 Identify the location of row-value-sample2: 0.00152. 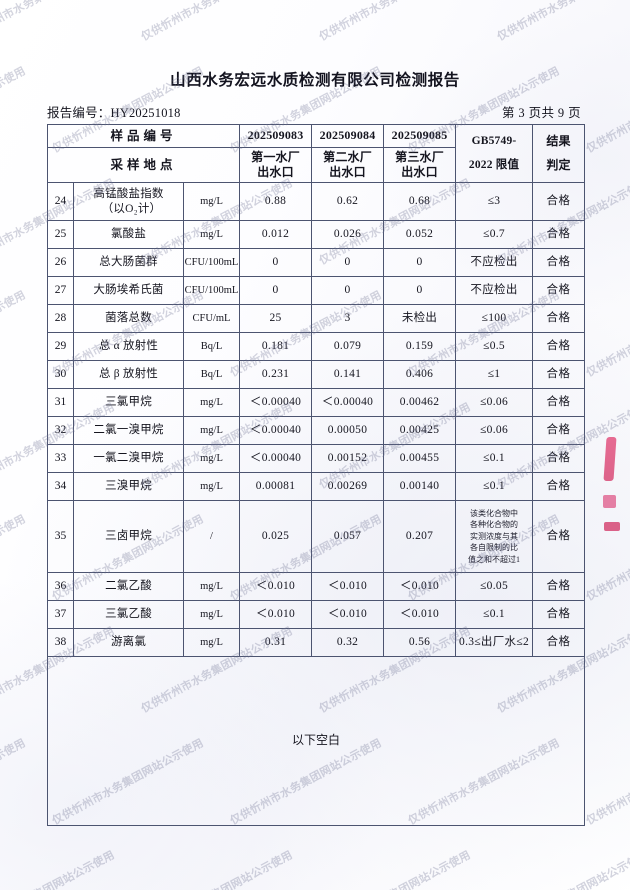
(348, 458).